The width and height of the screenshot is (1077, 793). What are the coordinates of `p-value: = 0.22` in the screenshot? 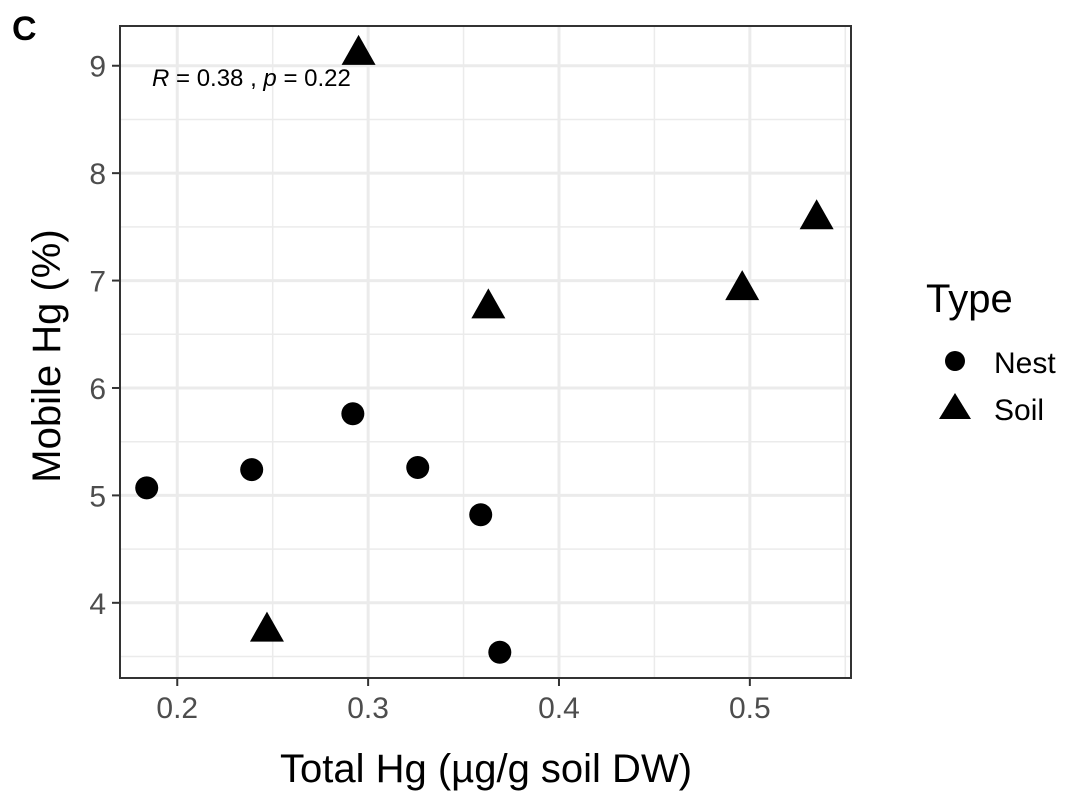 It's located at (314, 78).